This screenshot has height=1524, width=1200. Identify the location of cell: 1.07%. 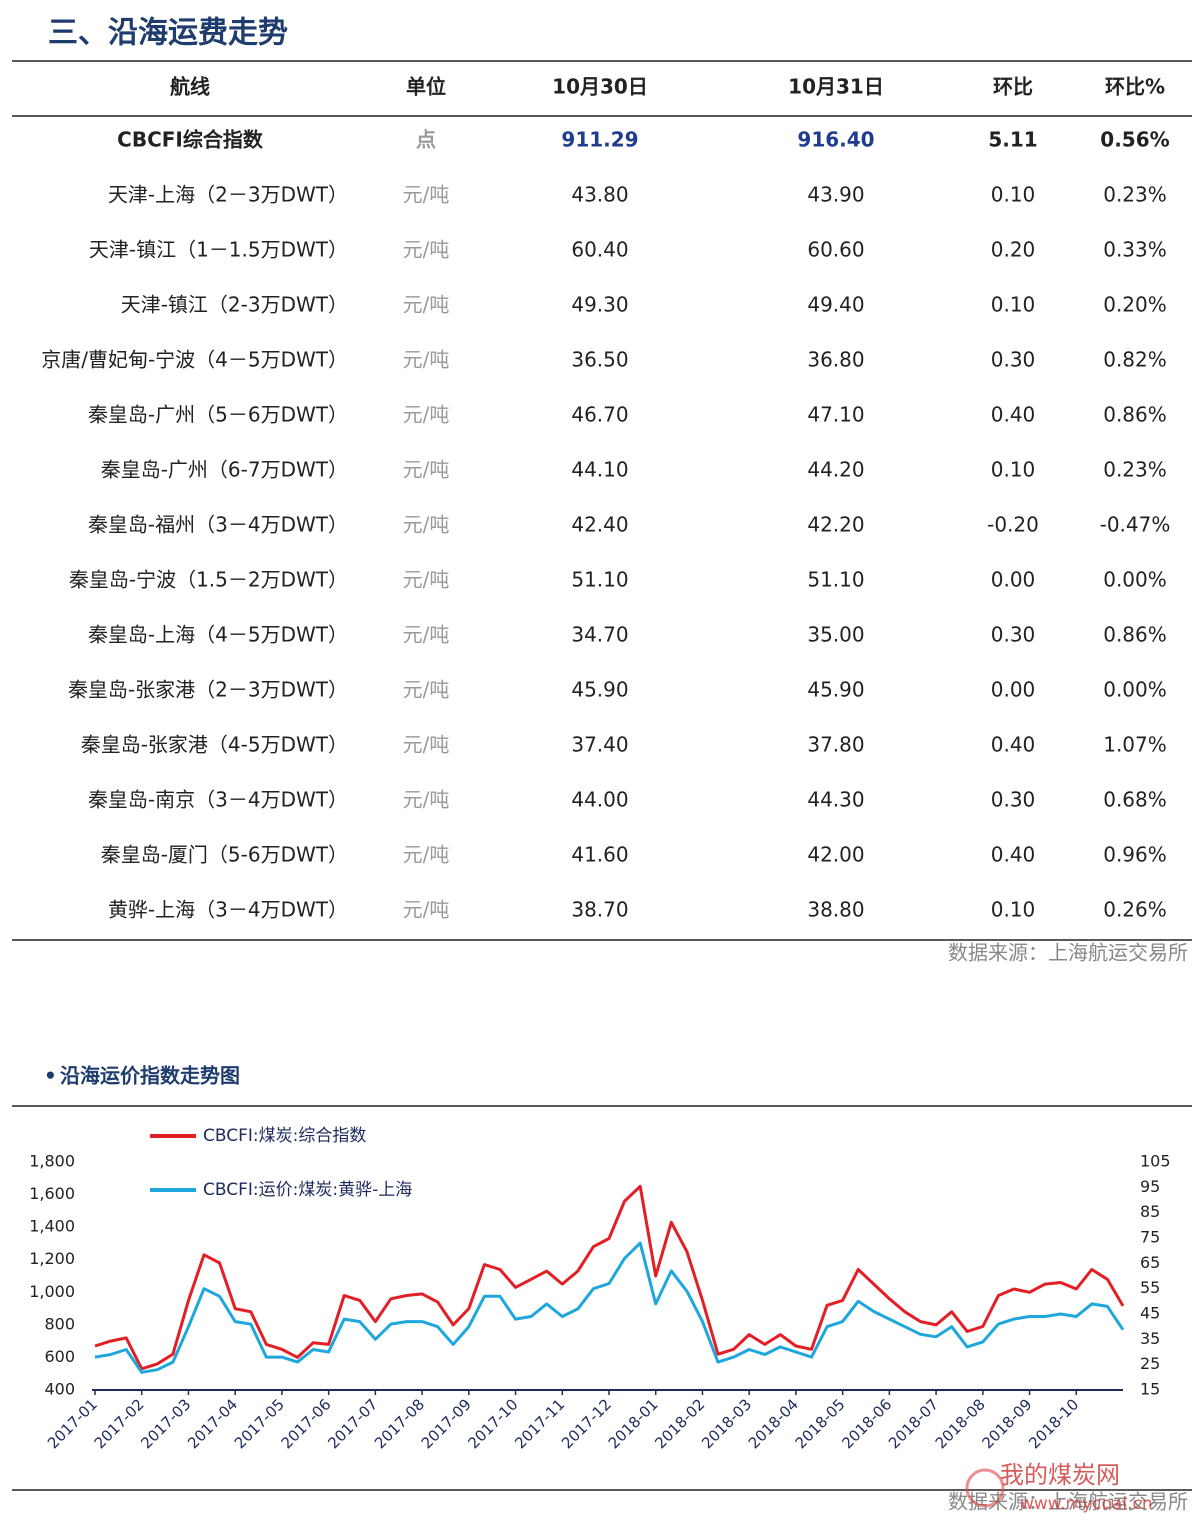
(1135, 745).